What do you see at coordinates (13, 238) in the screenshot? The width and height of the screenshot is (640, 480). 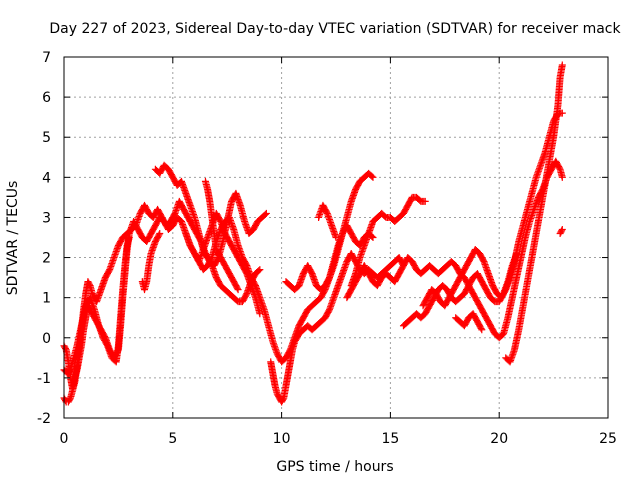 I see `y-axis-label: SDTVAR / TECUs` at bounding box center [13, 238].